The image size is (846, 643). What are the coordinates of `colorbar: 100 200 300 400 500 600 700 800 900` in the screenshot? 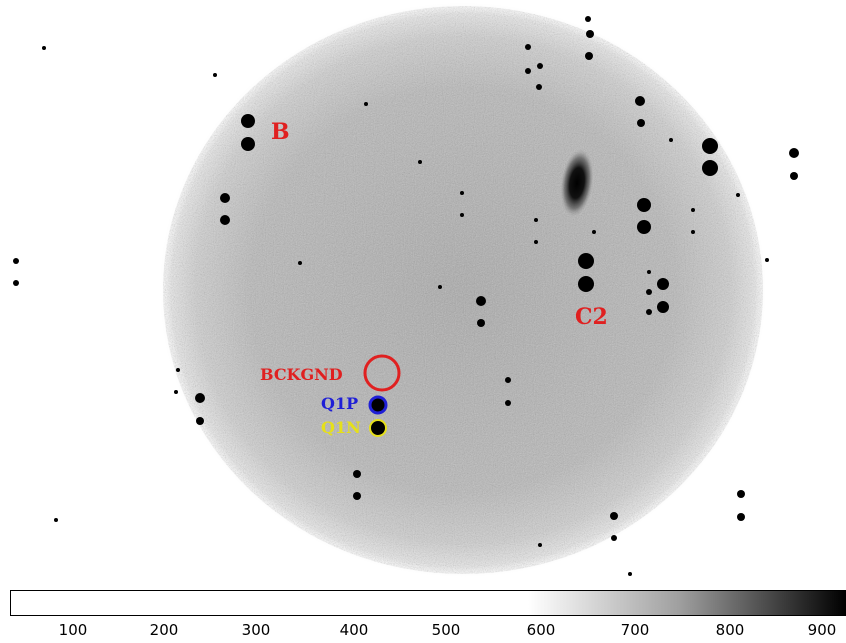 It's located at (428, 616).